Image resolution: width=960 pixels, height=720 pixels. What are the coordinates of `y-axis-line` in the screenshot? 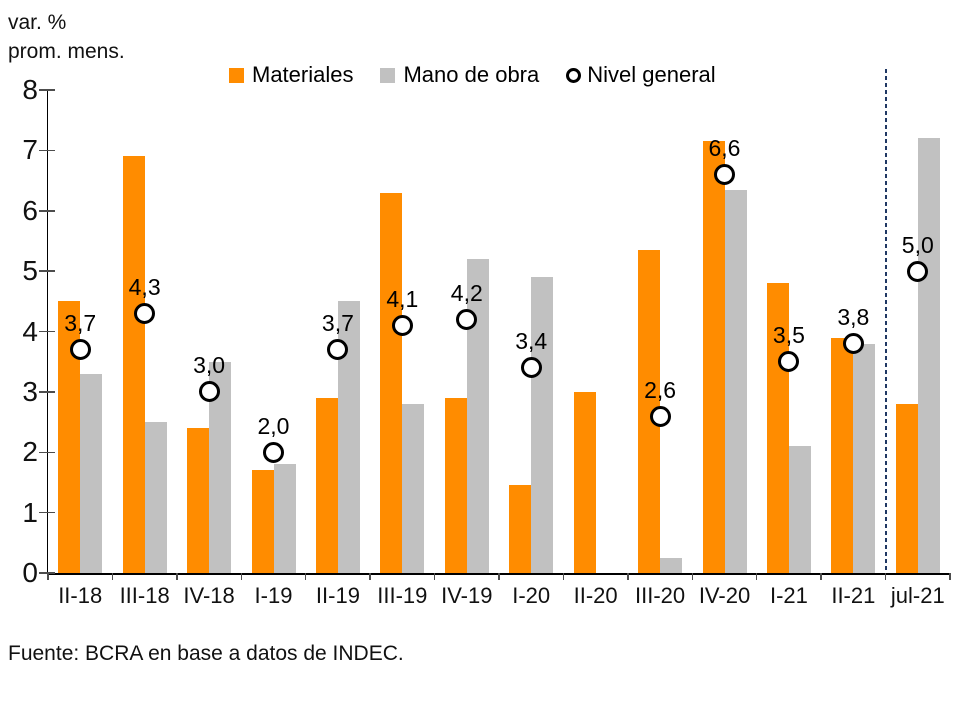 It's located at (47, 332).